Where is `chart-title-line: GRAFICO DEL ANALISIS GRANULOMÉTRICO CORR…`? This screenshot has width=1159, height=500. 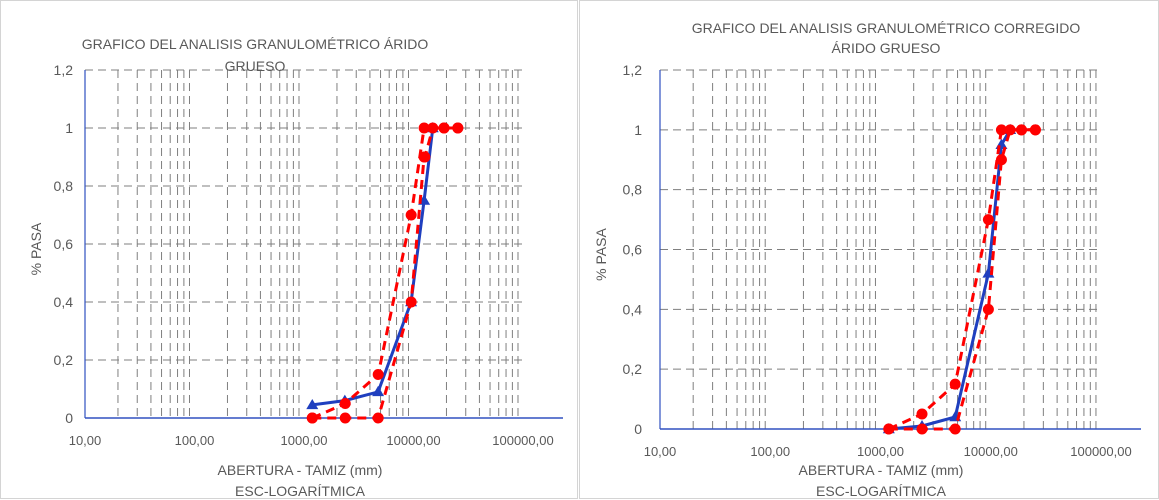 chart-title-line: GRAFICO DEL ANALISIS GRANULOMÉTRICO CORR… is located at coordinates (886, 28).